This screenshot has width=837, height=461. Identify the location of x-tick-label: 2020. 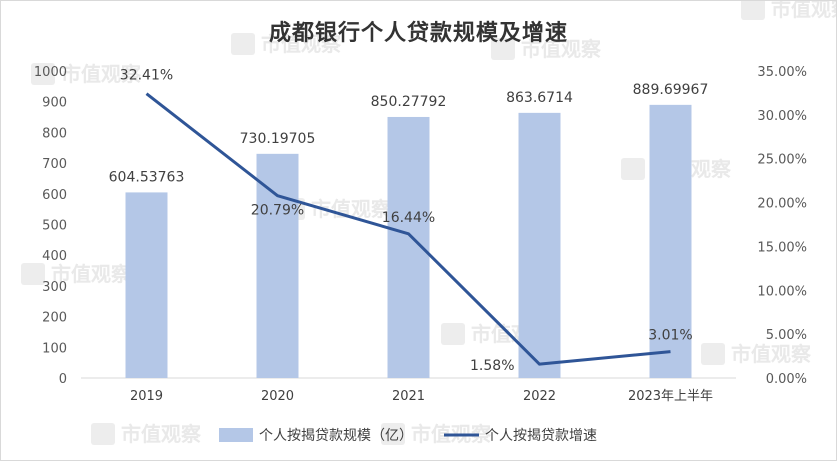
(277, 396).